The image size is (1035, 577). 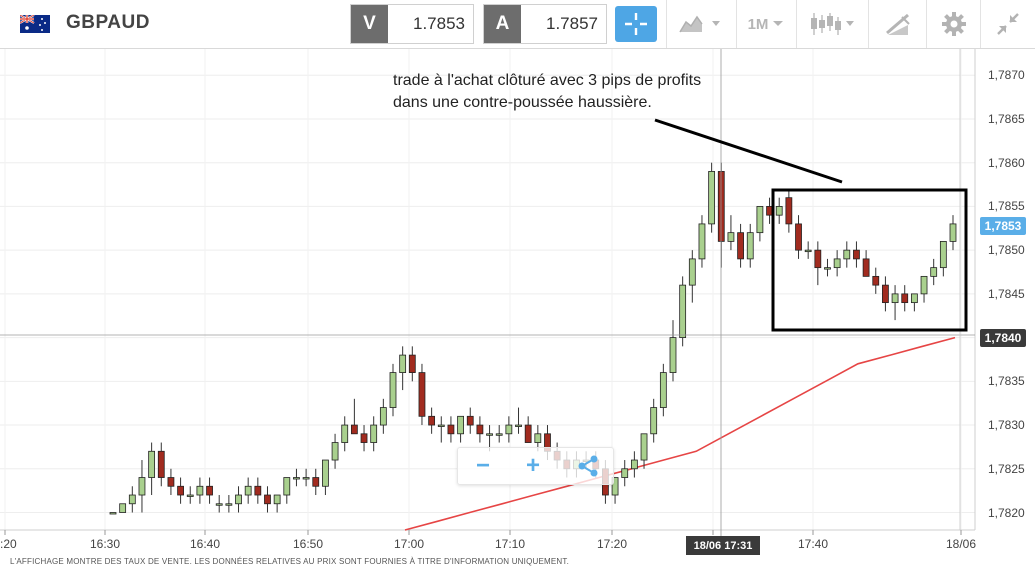 I want to click on sell-price: 1.7853, so click(x=439, y=23).